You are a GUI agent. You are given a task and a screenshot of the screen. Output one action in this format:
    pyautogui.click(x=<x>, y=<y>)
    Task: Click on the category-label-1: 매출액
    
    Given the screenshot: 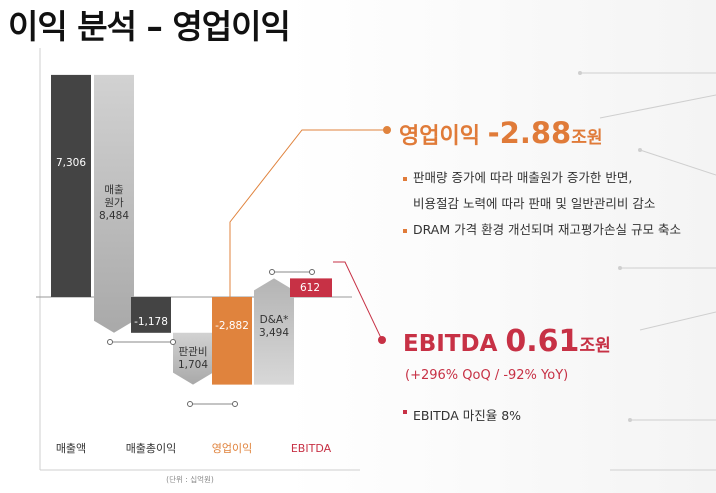 What is the action you would take?
    pyautogui.click(x=71, y=448)
    